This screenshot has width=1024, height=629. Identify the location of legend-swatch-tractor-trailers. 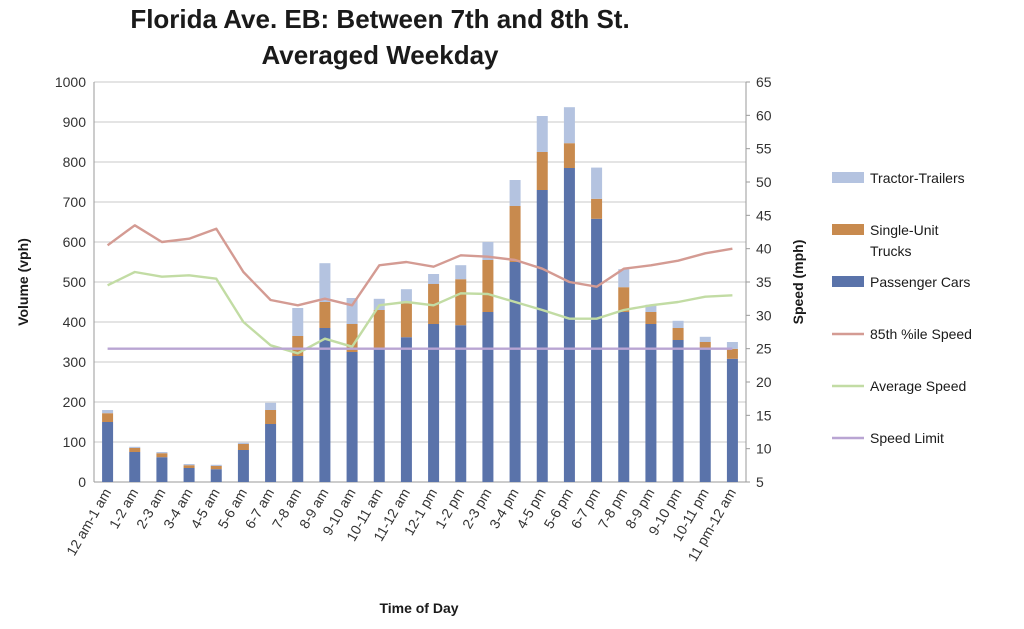
(848, 177).